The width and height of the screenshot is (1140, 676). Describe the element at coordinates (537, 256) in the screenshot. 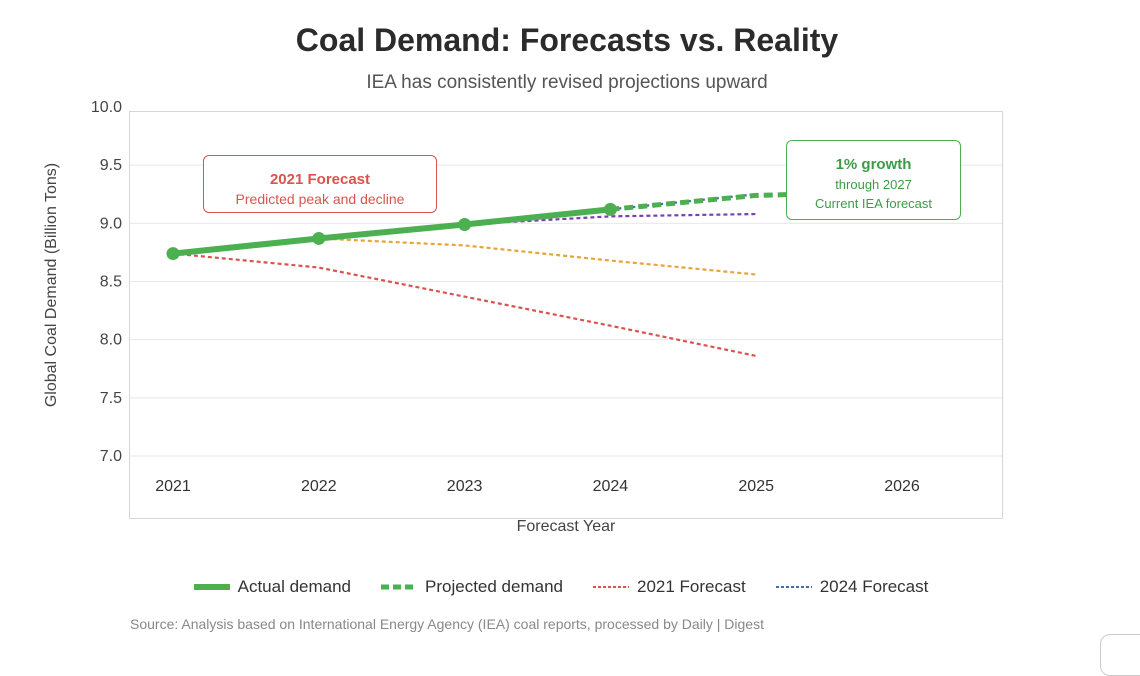

I see `series-line-forecast-e8a33a` at that location.